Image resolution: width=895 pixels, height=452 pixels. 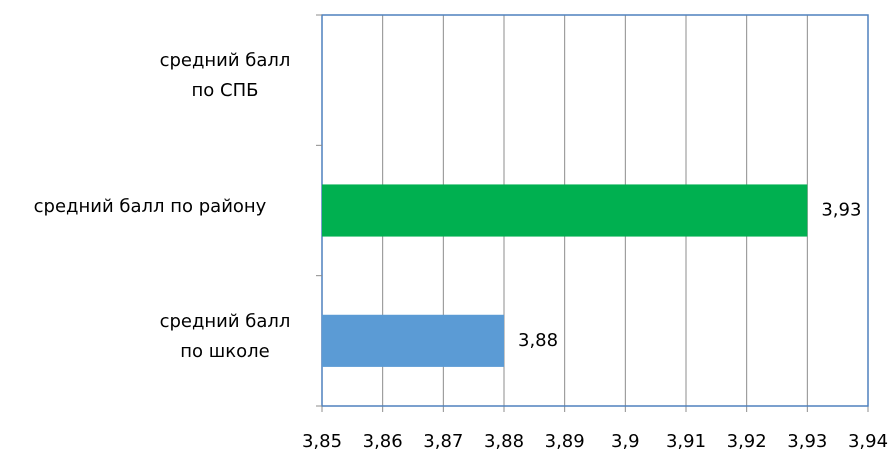 I want to click on x-tick-label: 3,89, so click(x=565, y=441).